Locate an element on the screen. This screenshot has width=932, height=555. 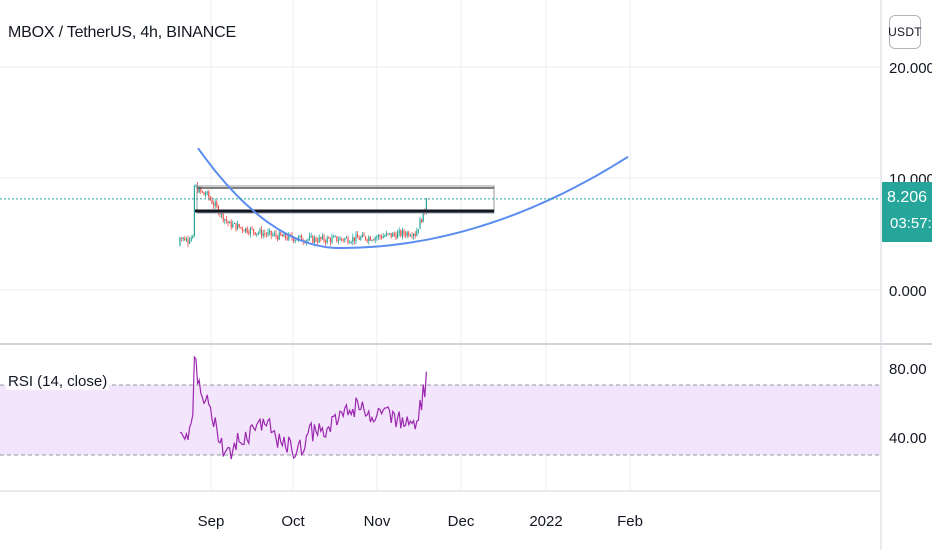
currency-button: USDT is located at coordinates (905, 32).